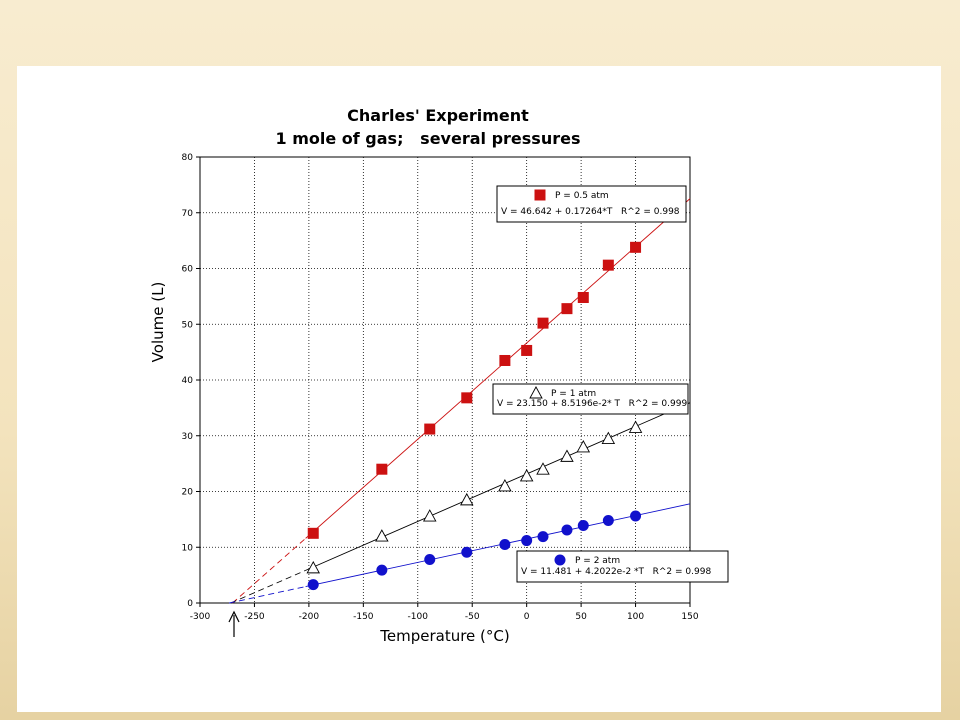 The width and height of the screenshot is (960, 720). I want to click on y-tick-label: 50, so click(188, 325).